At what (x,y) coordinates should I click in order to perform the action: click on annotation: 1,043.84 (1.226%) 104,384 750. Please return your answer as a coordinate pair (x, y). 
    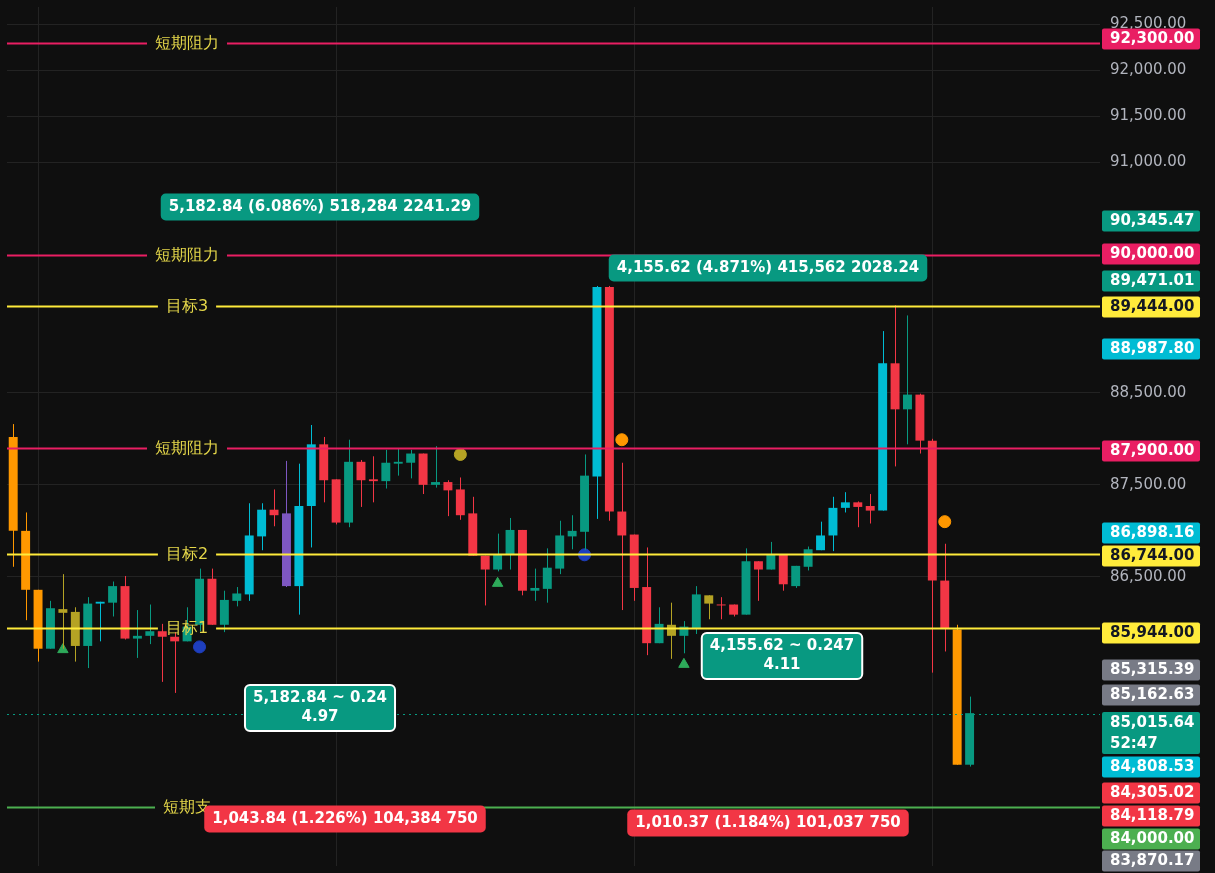
    Looking at the image, I should click on (345, 817).